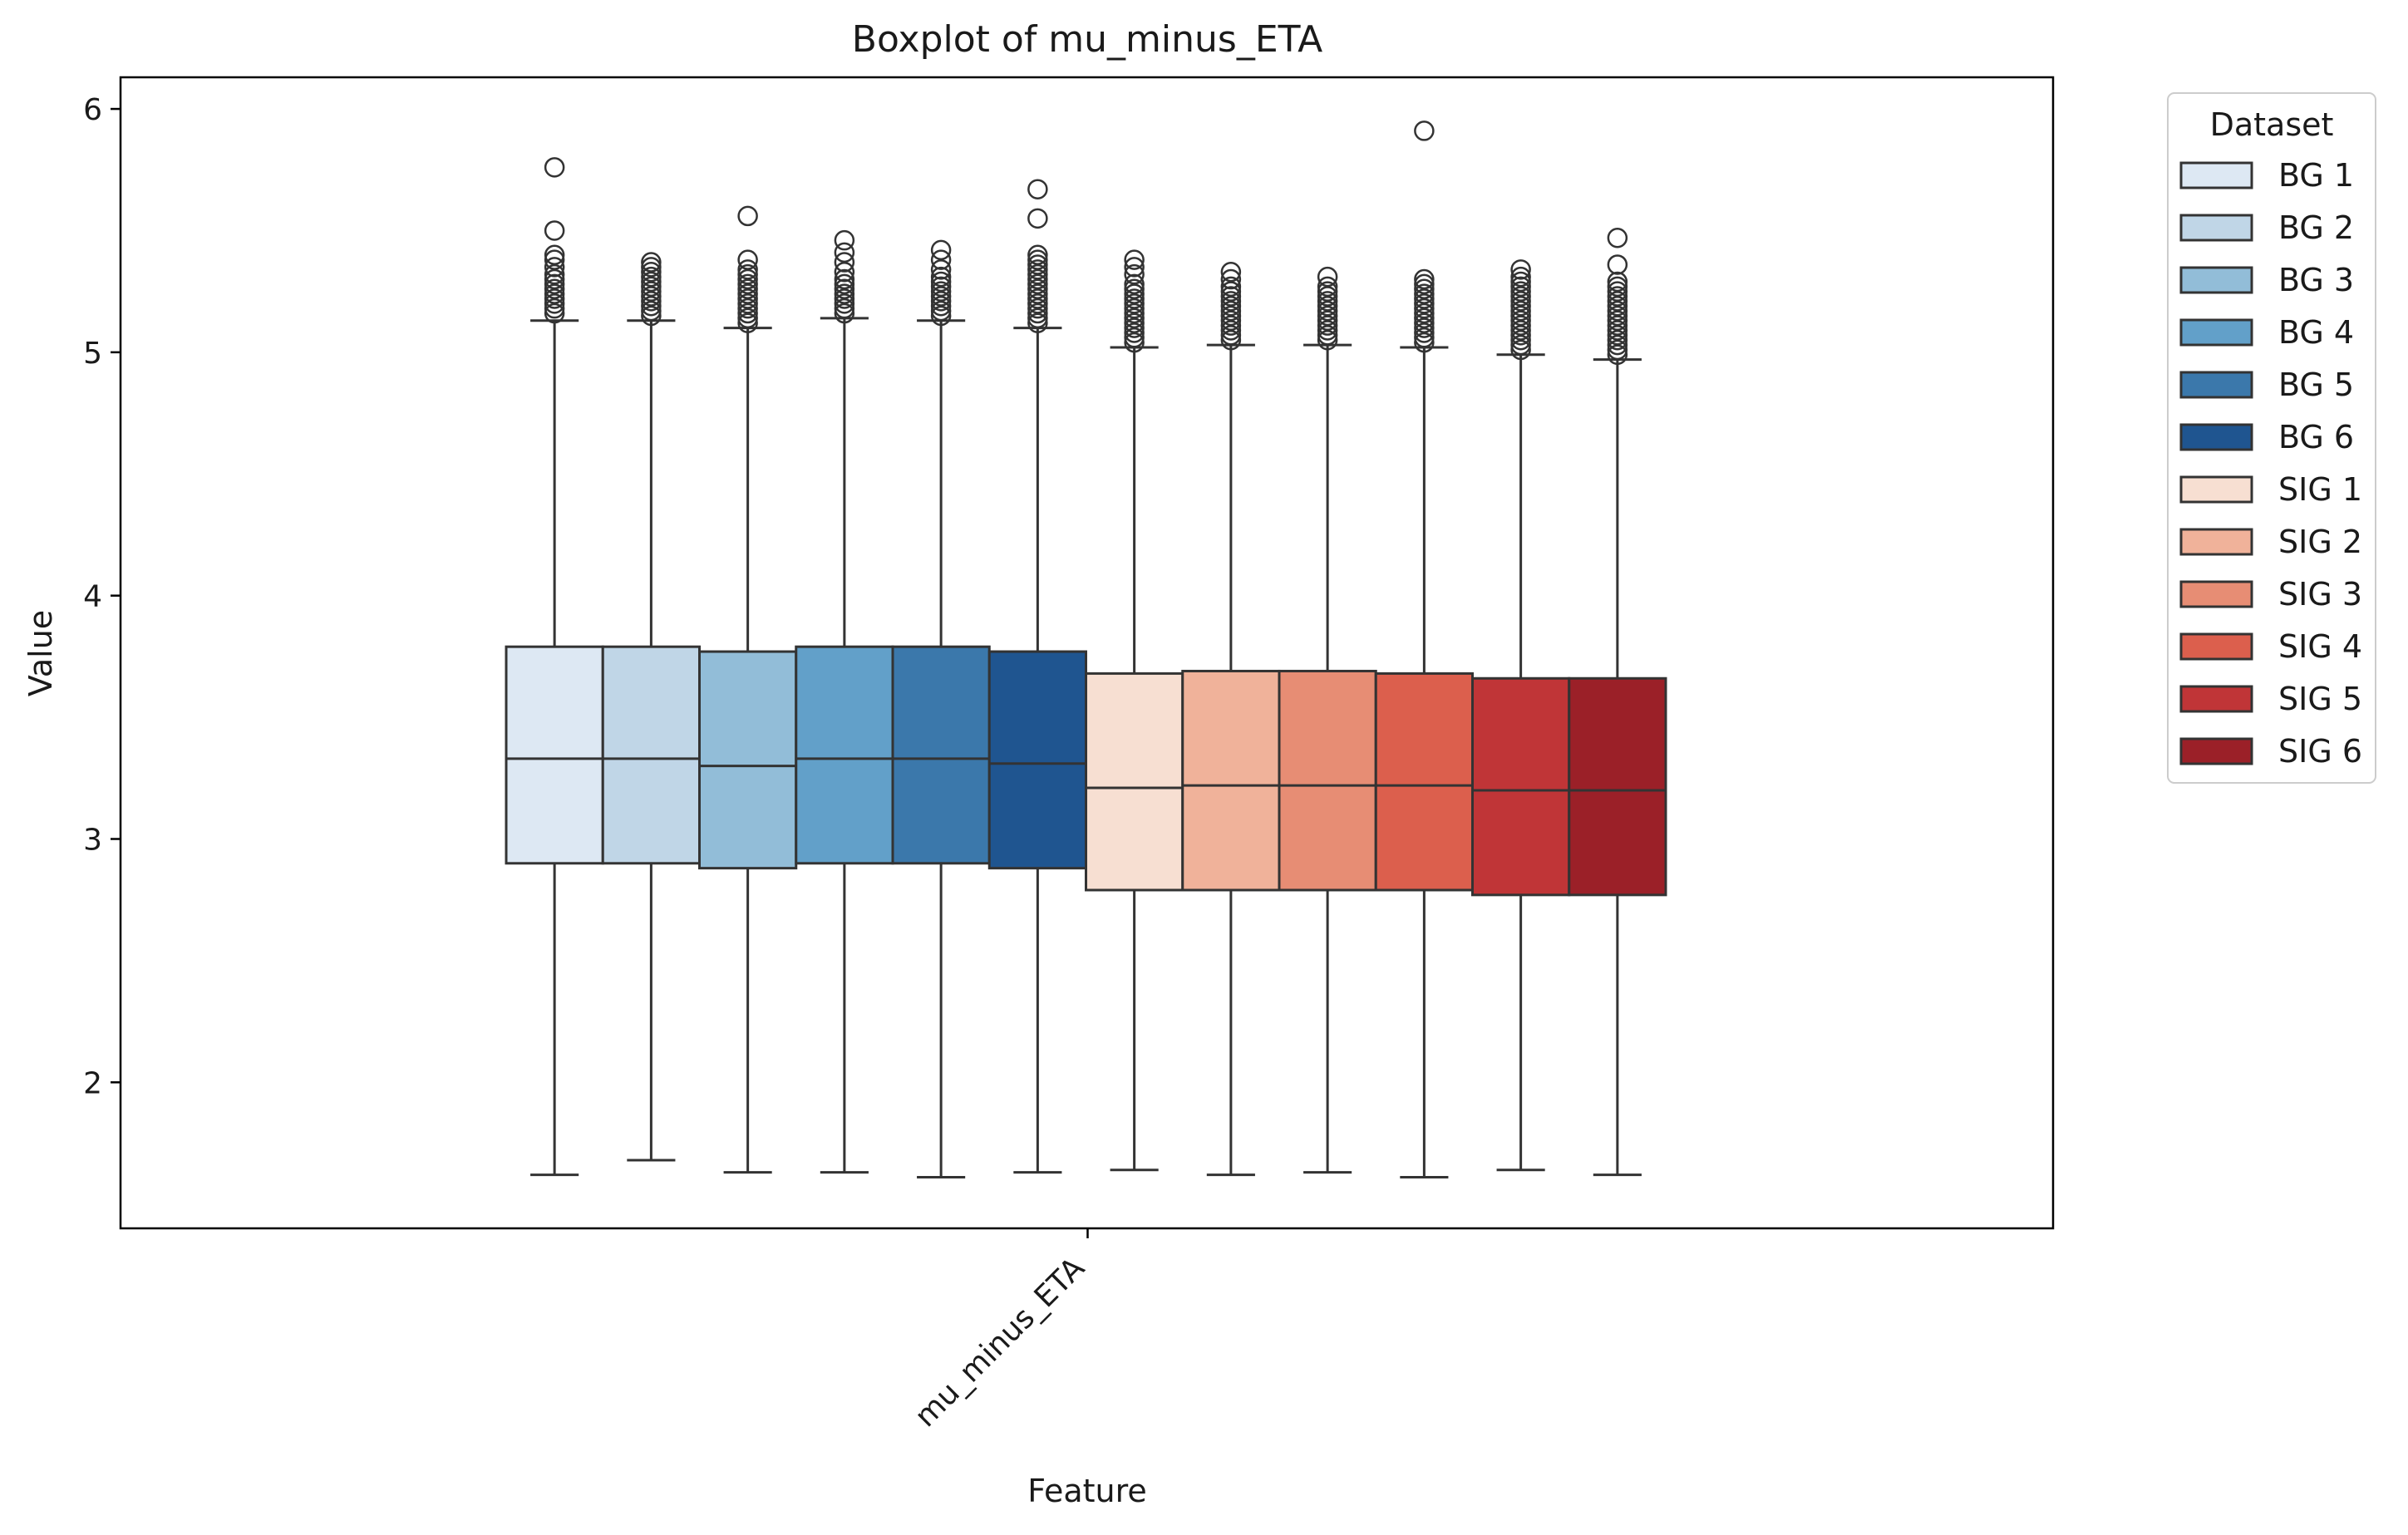 Image resolution: width=2408 pixels, height=1535 pixels. Describe the element at coordinates (2270, 594) in the screenshot. I see `legend-item-sig-3: SIG 3` at that location.